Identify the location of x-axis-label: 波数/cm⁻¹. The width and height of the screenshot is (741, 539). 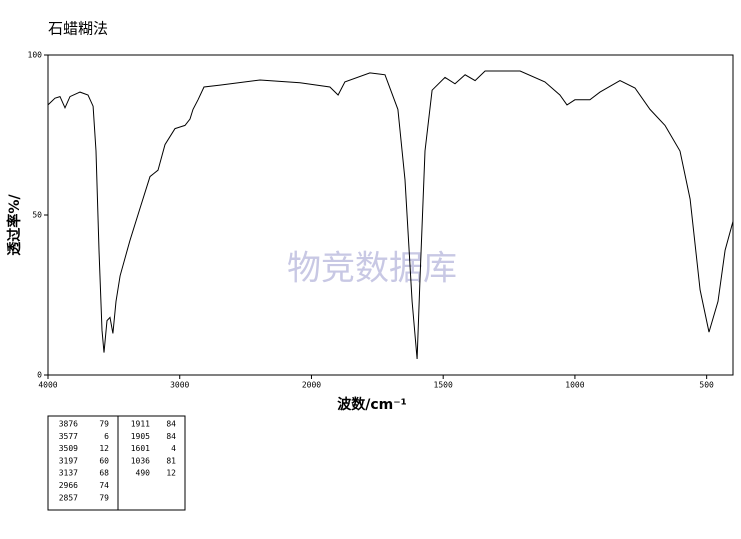
(372, 404).